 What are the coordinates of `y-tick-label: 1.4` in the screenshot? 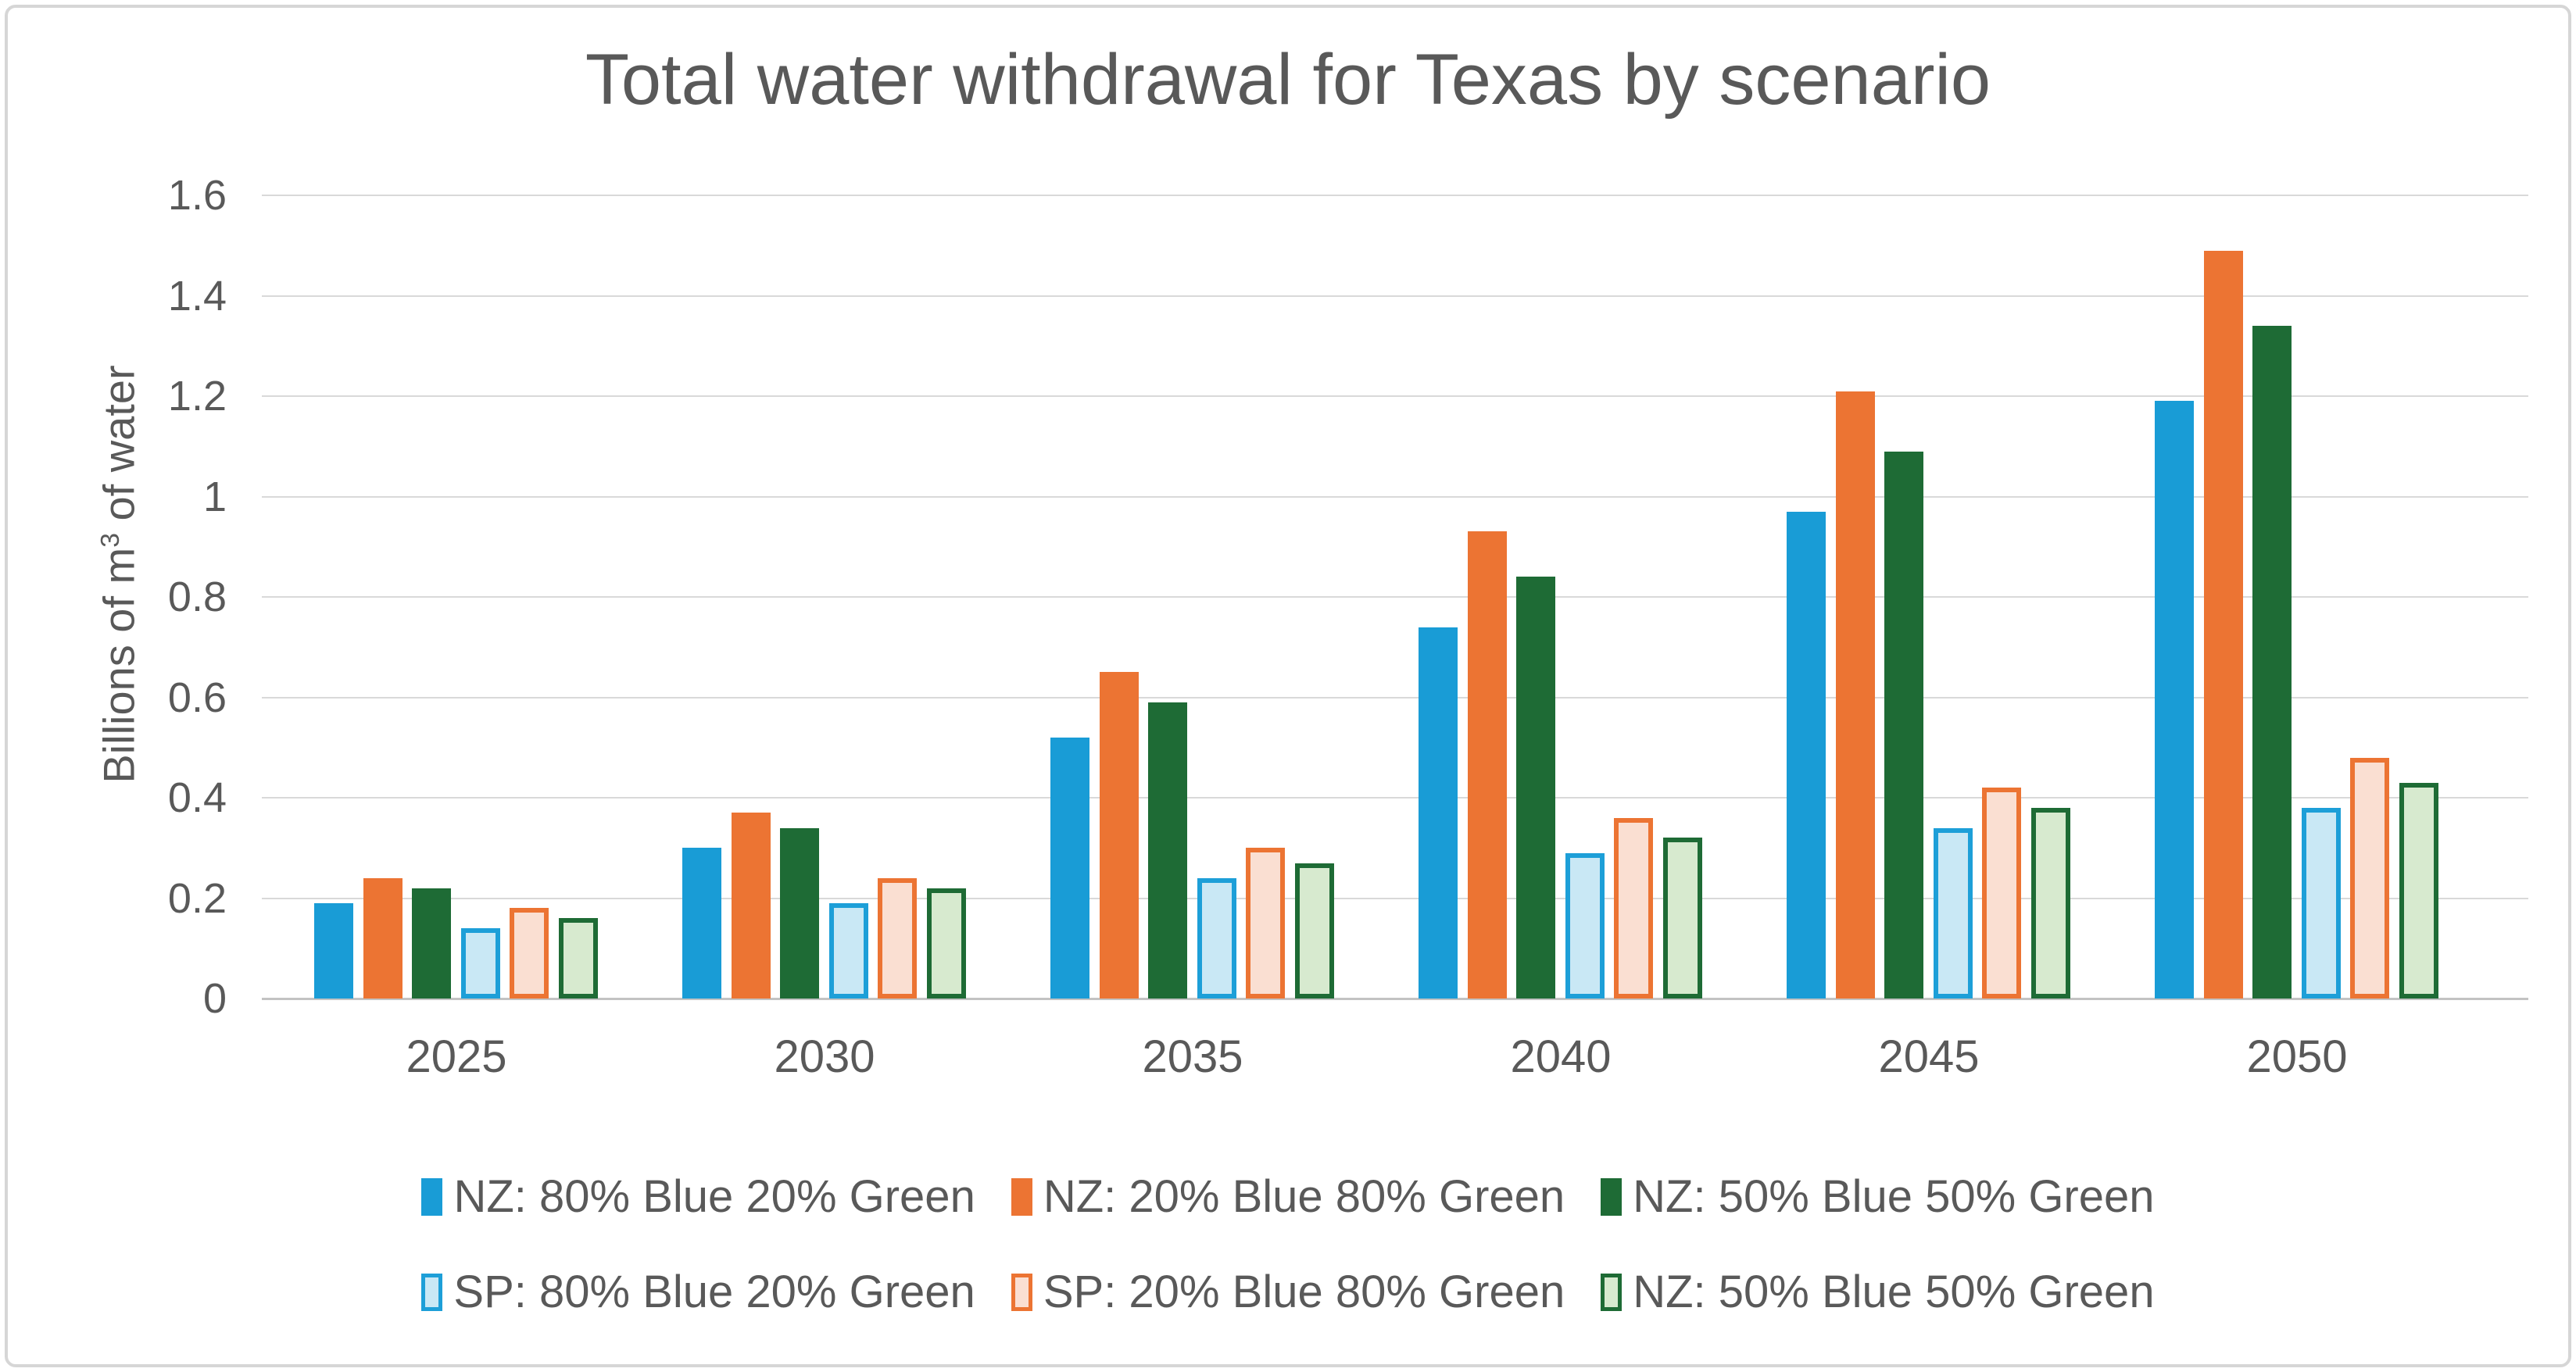 It's located at (197, 296).